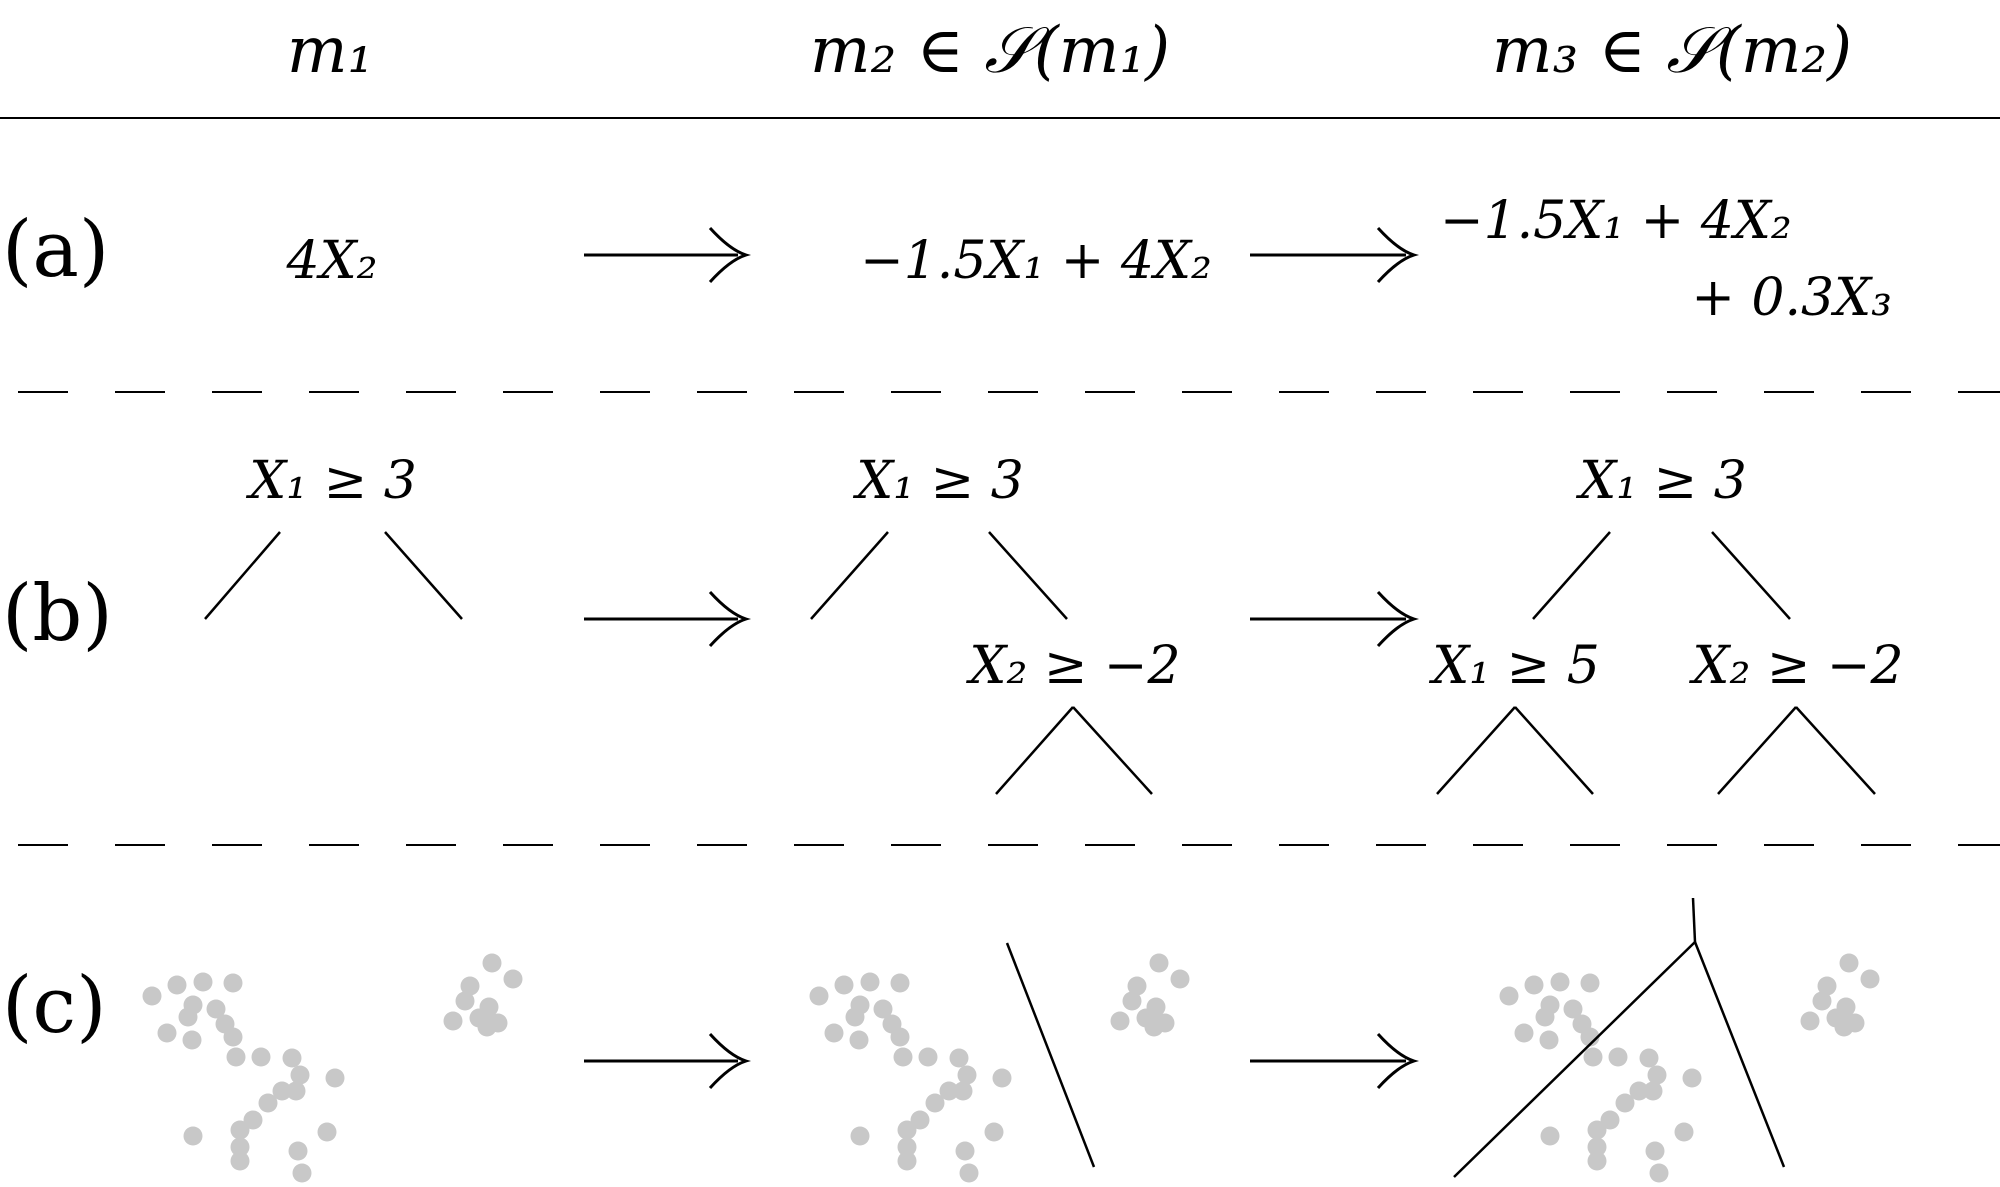  I want to click on row-b-m2-left-branch, so click(849, 575).